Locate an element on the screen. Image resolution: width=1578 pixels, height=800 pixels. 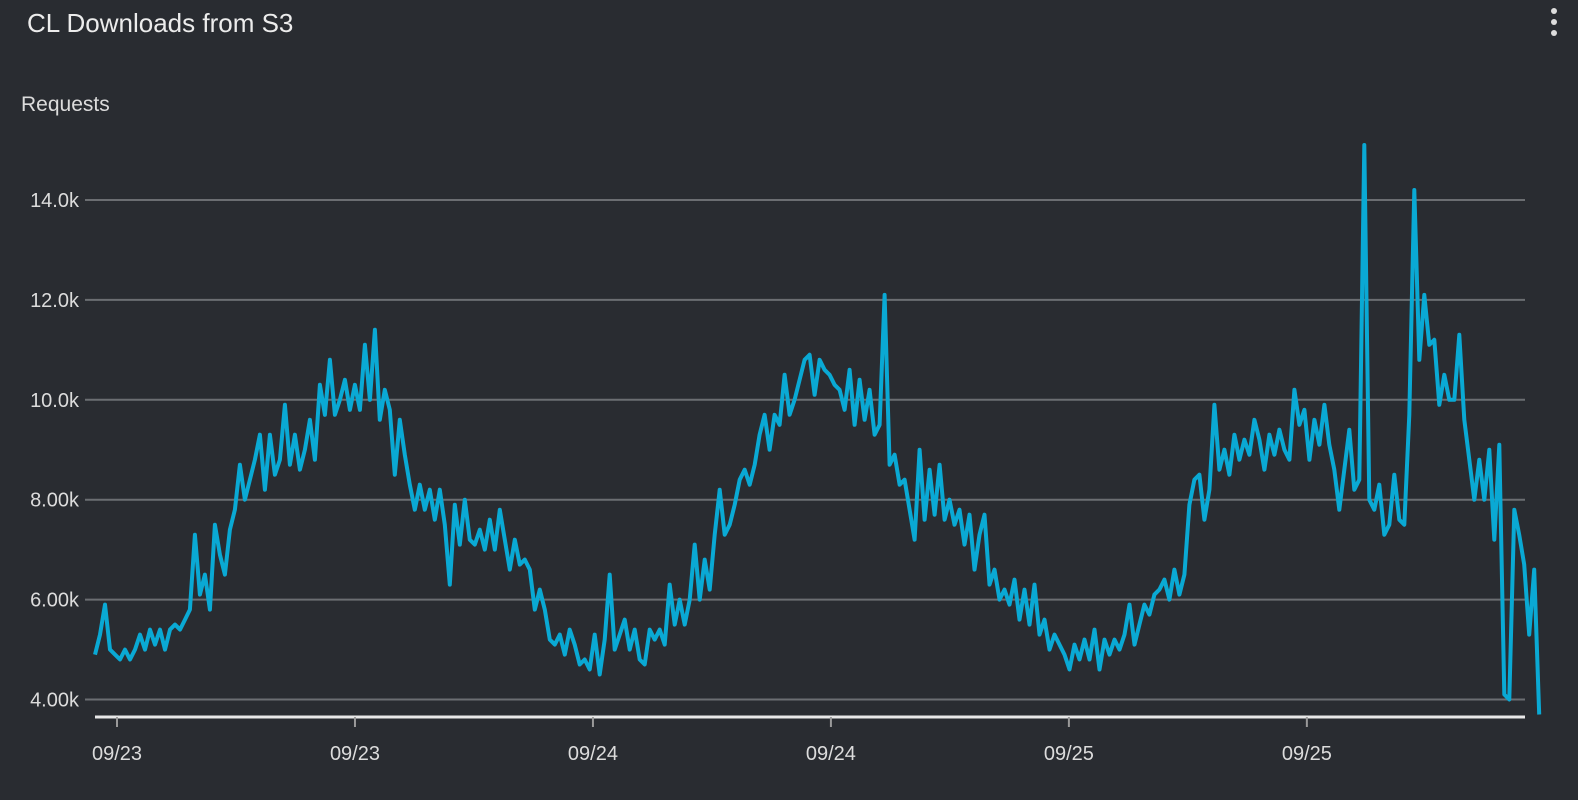
y-axis-label: Requests is located at coordinates (65, 104).